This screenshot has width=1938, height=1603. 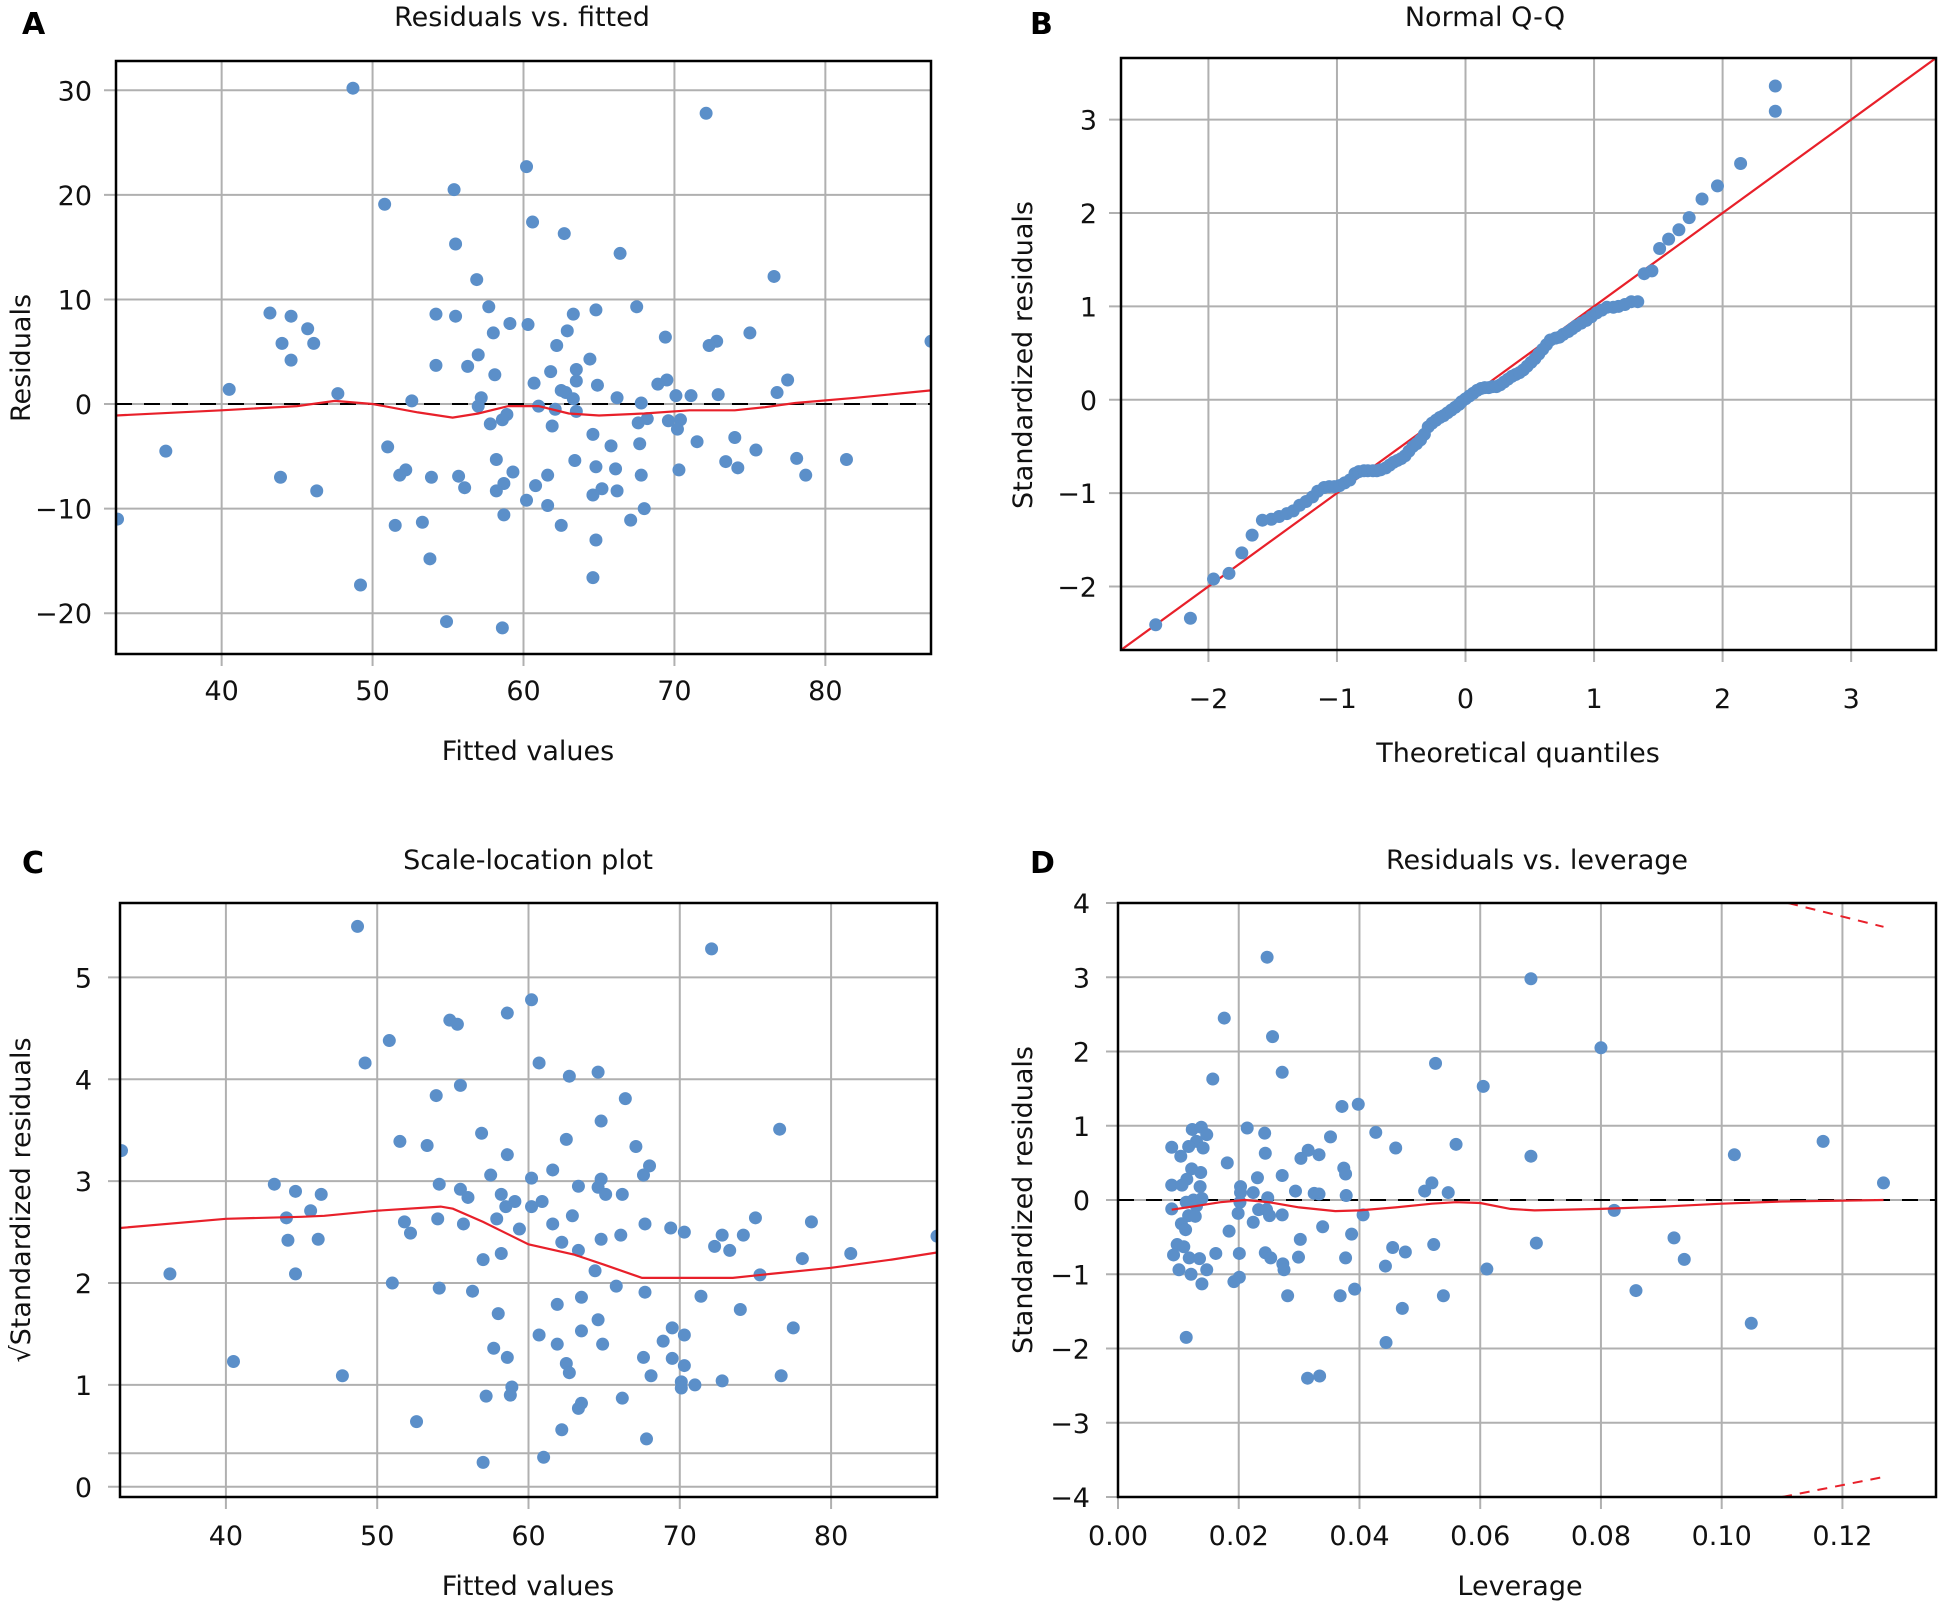 I want to click on panel-letter-c: C, so click(x=33, y=863).